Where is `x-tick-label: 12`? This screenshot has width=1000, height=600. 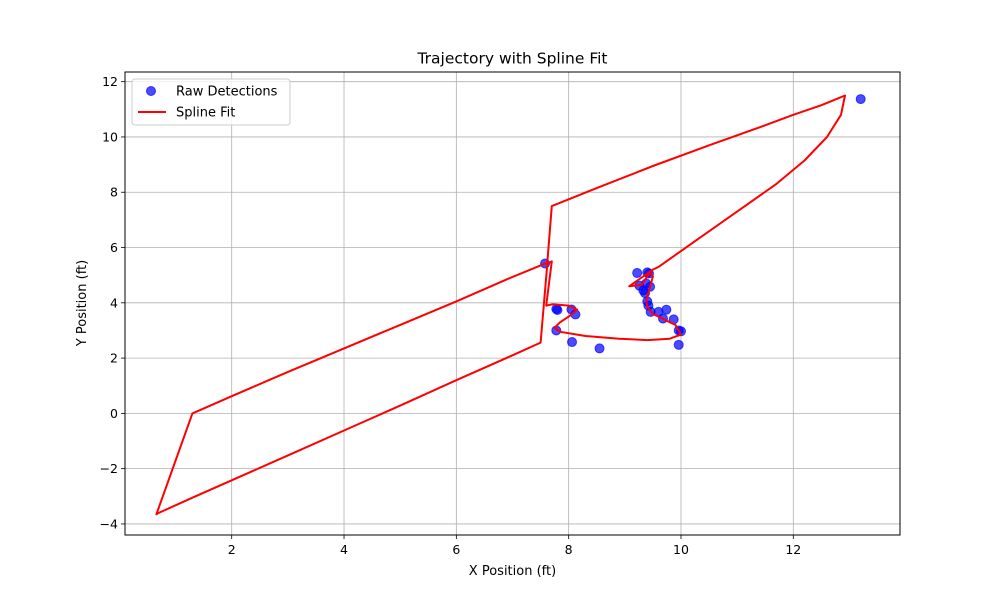 x-tick-label: 12 is located at coordinates (793, 549).